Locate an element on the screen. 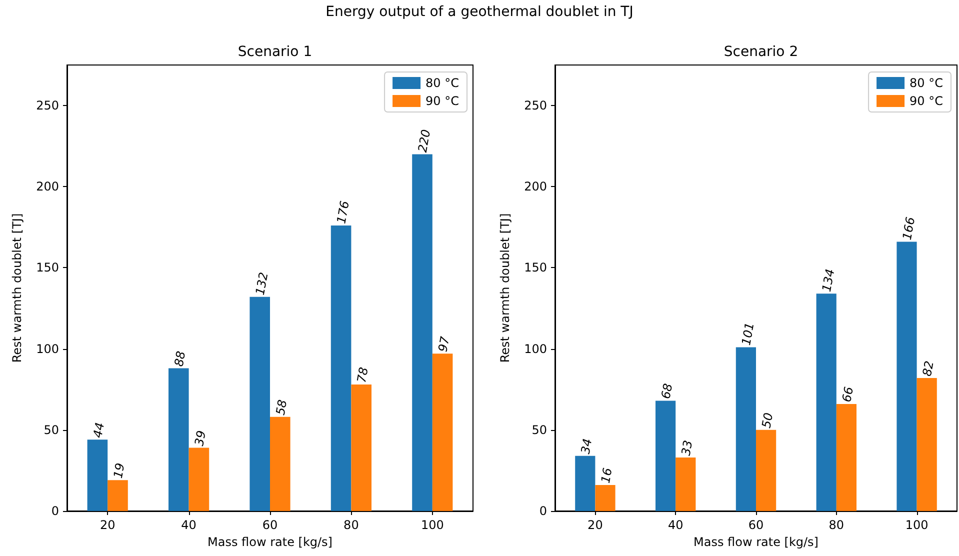 This screenshot has height=556, width=959. chart-title: Scenario 2 is located at coordinates (761, 52).